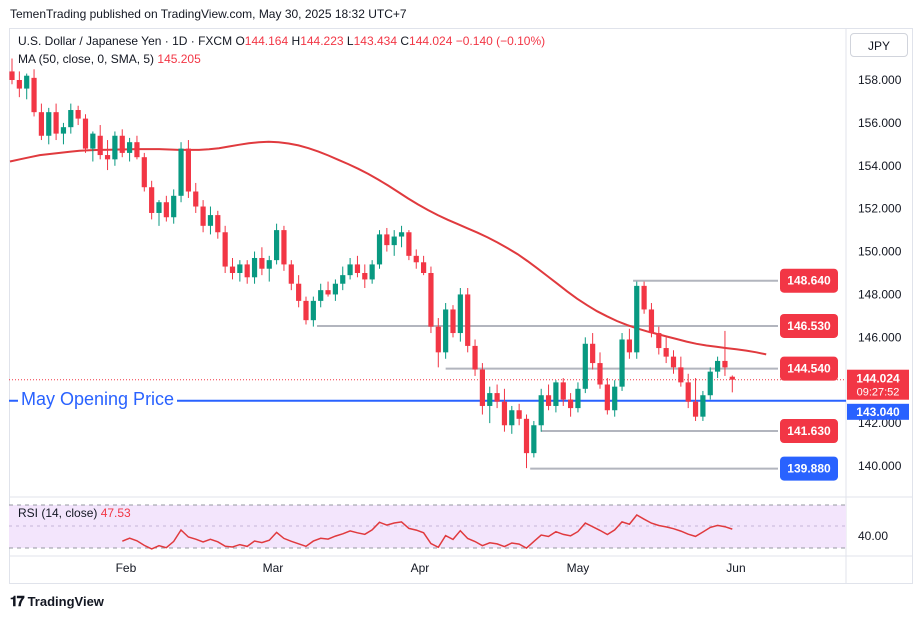 The image size is (923, 618). Describe the element at coordinates (578, 568) in the screenshot. I see `time-tick-label: May` at that location.